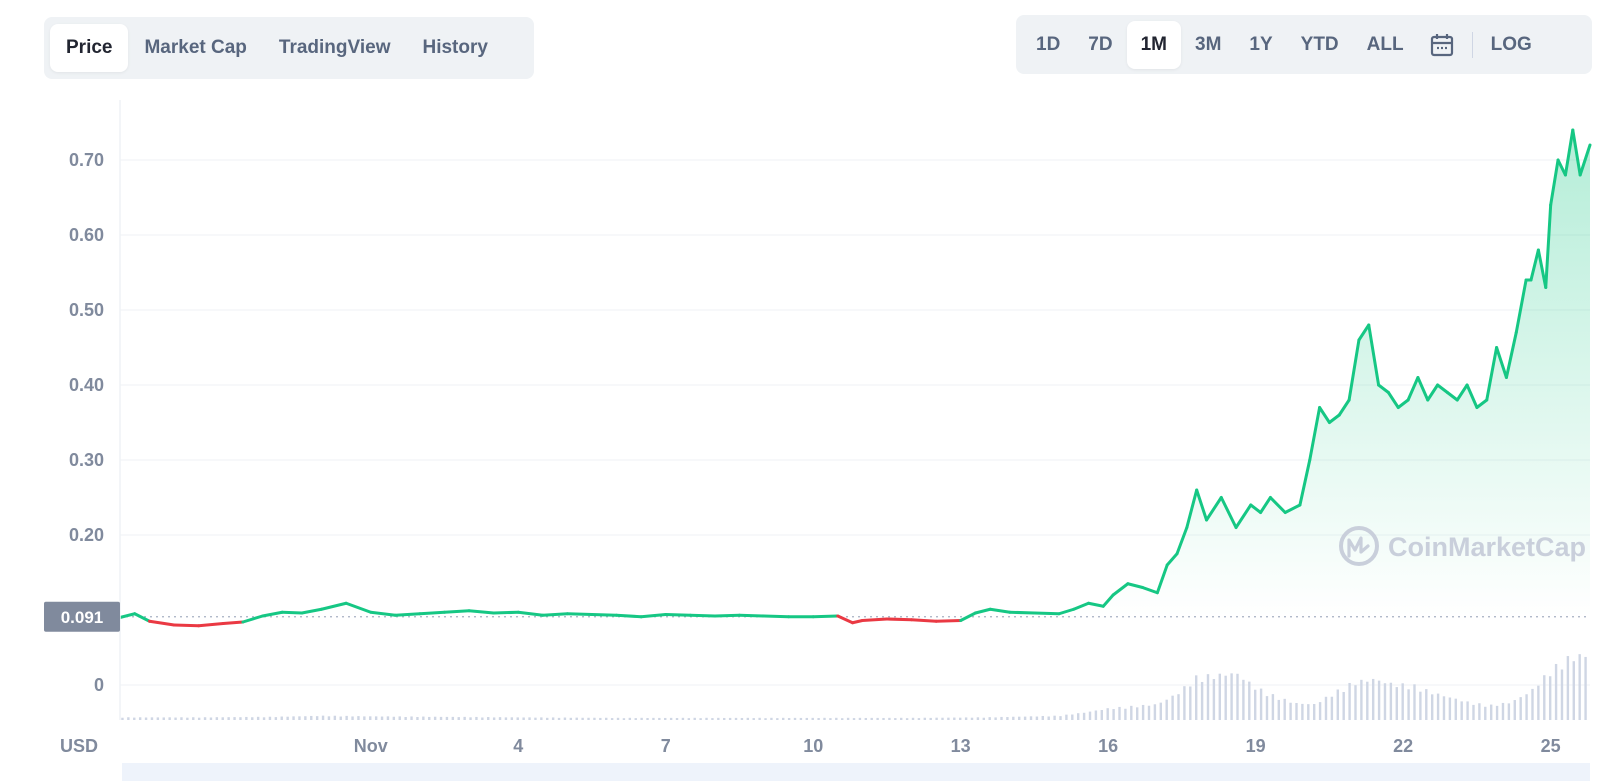 This screenshot has width=1602, height=781. What do you see at coordinates (1208, 45) in the screenshot?
I see `range-3m-button: 3M` at bounding box center [1208, 45].